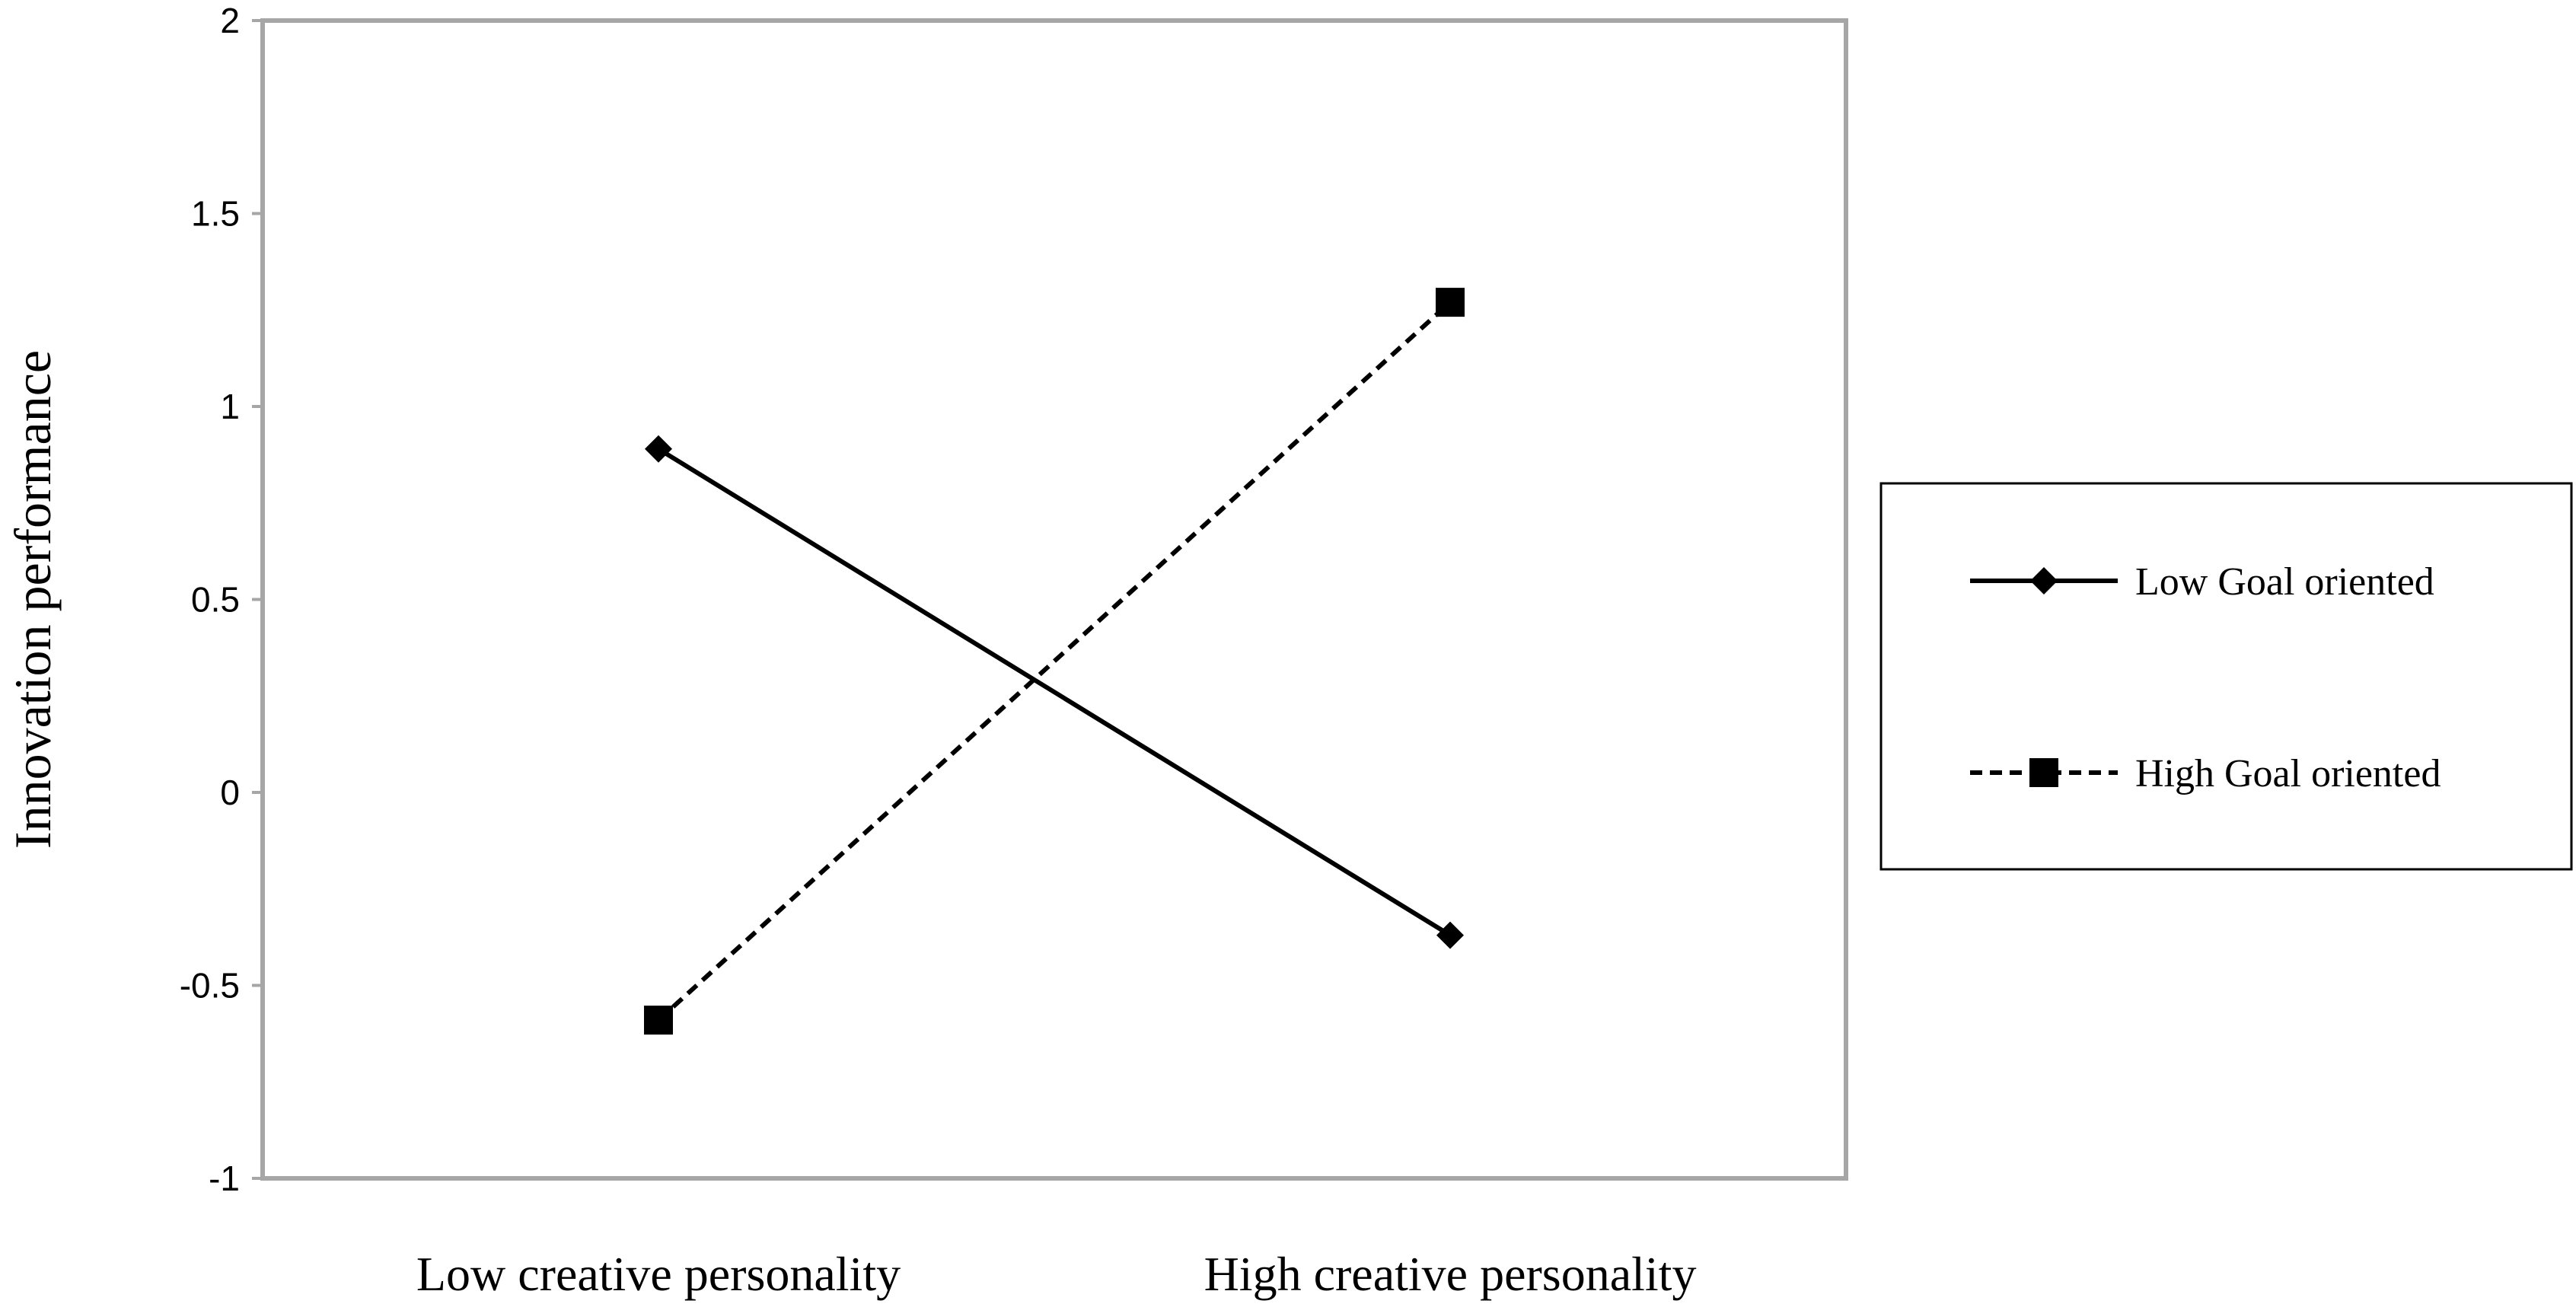 The height and width of the screenshot is (1307, 2576). Describe the element at coordinates (2226, 676) in the screenshot. I see `legend-box` at that location.